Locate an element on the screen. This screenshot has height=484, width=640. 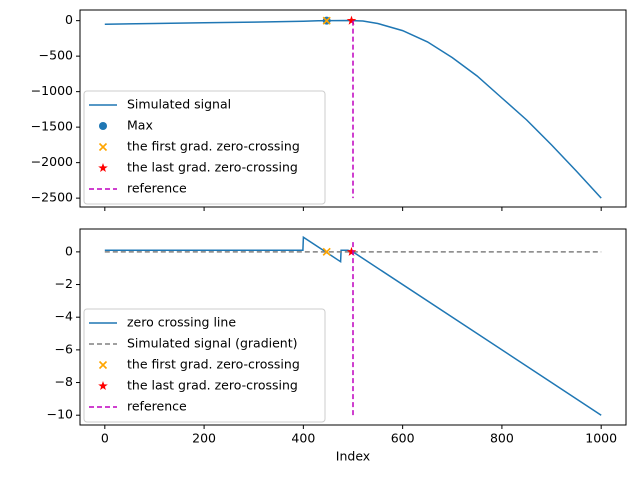
x-tick-label: 0 is located at coordinates (105, 438).